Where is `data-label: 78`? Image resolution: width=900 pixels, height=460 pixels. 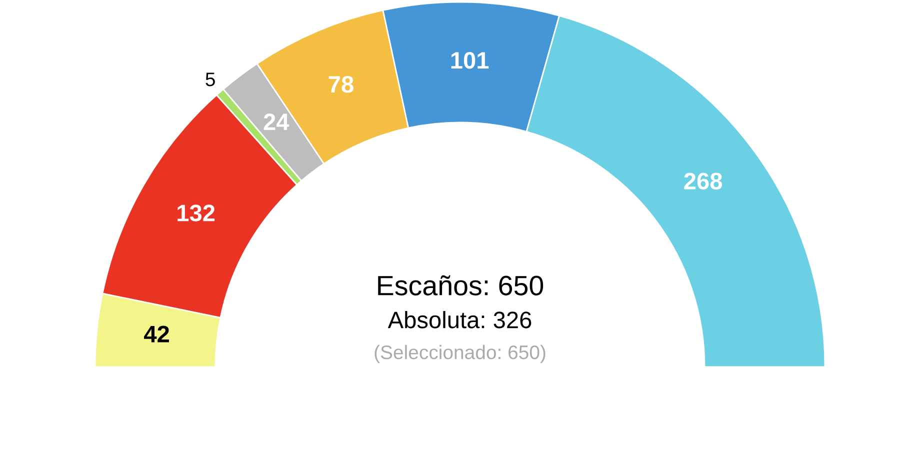
data-label: 78 is located at coordinates (341, 84).